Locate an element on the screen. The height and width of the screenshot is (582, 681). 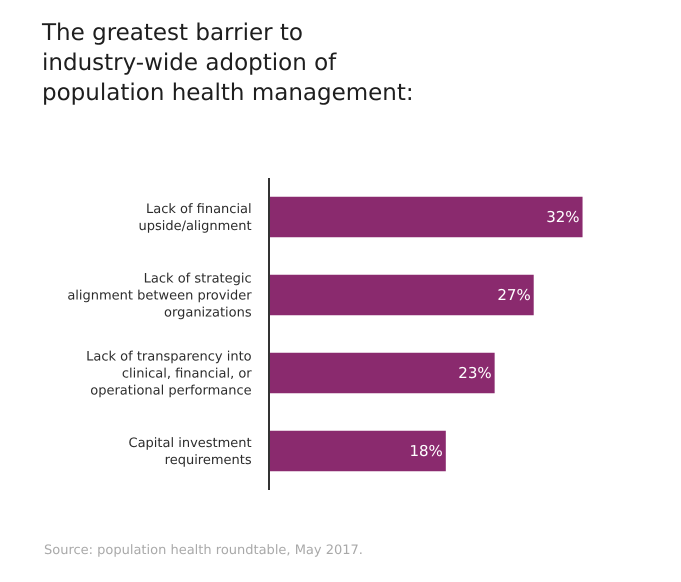
data-label: 27% is located at coordinates (514, 295).